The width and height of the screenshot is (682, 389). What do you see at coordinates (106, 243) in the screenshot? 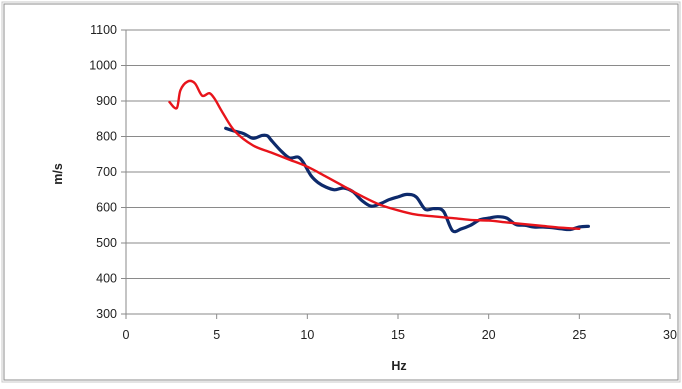
I see `y-tick-label: 500` at bounding box center [106, 243].